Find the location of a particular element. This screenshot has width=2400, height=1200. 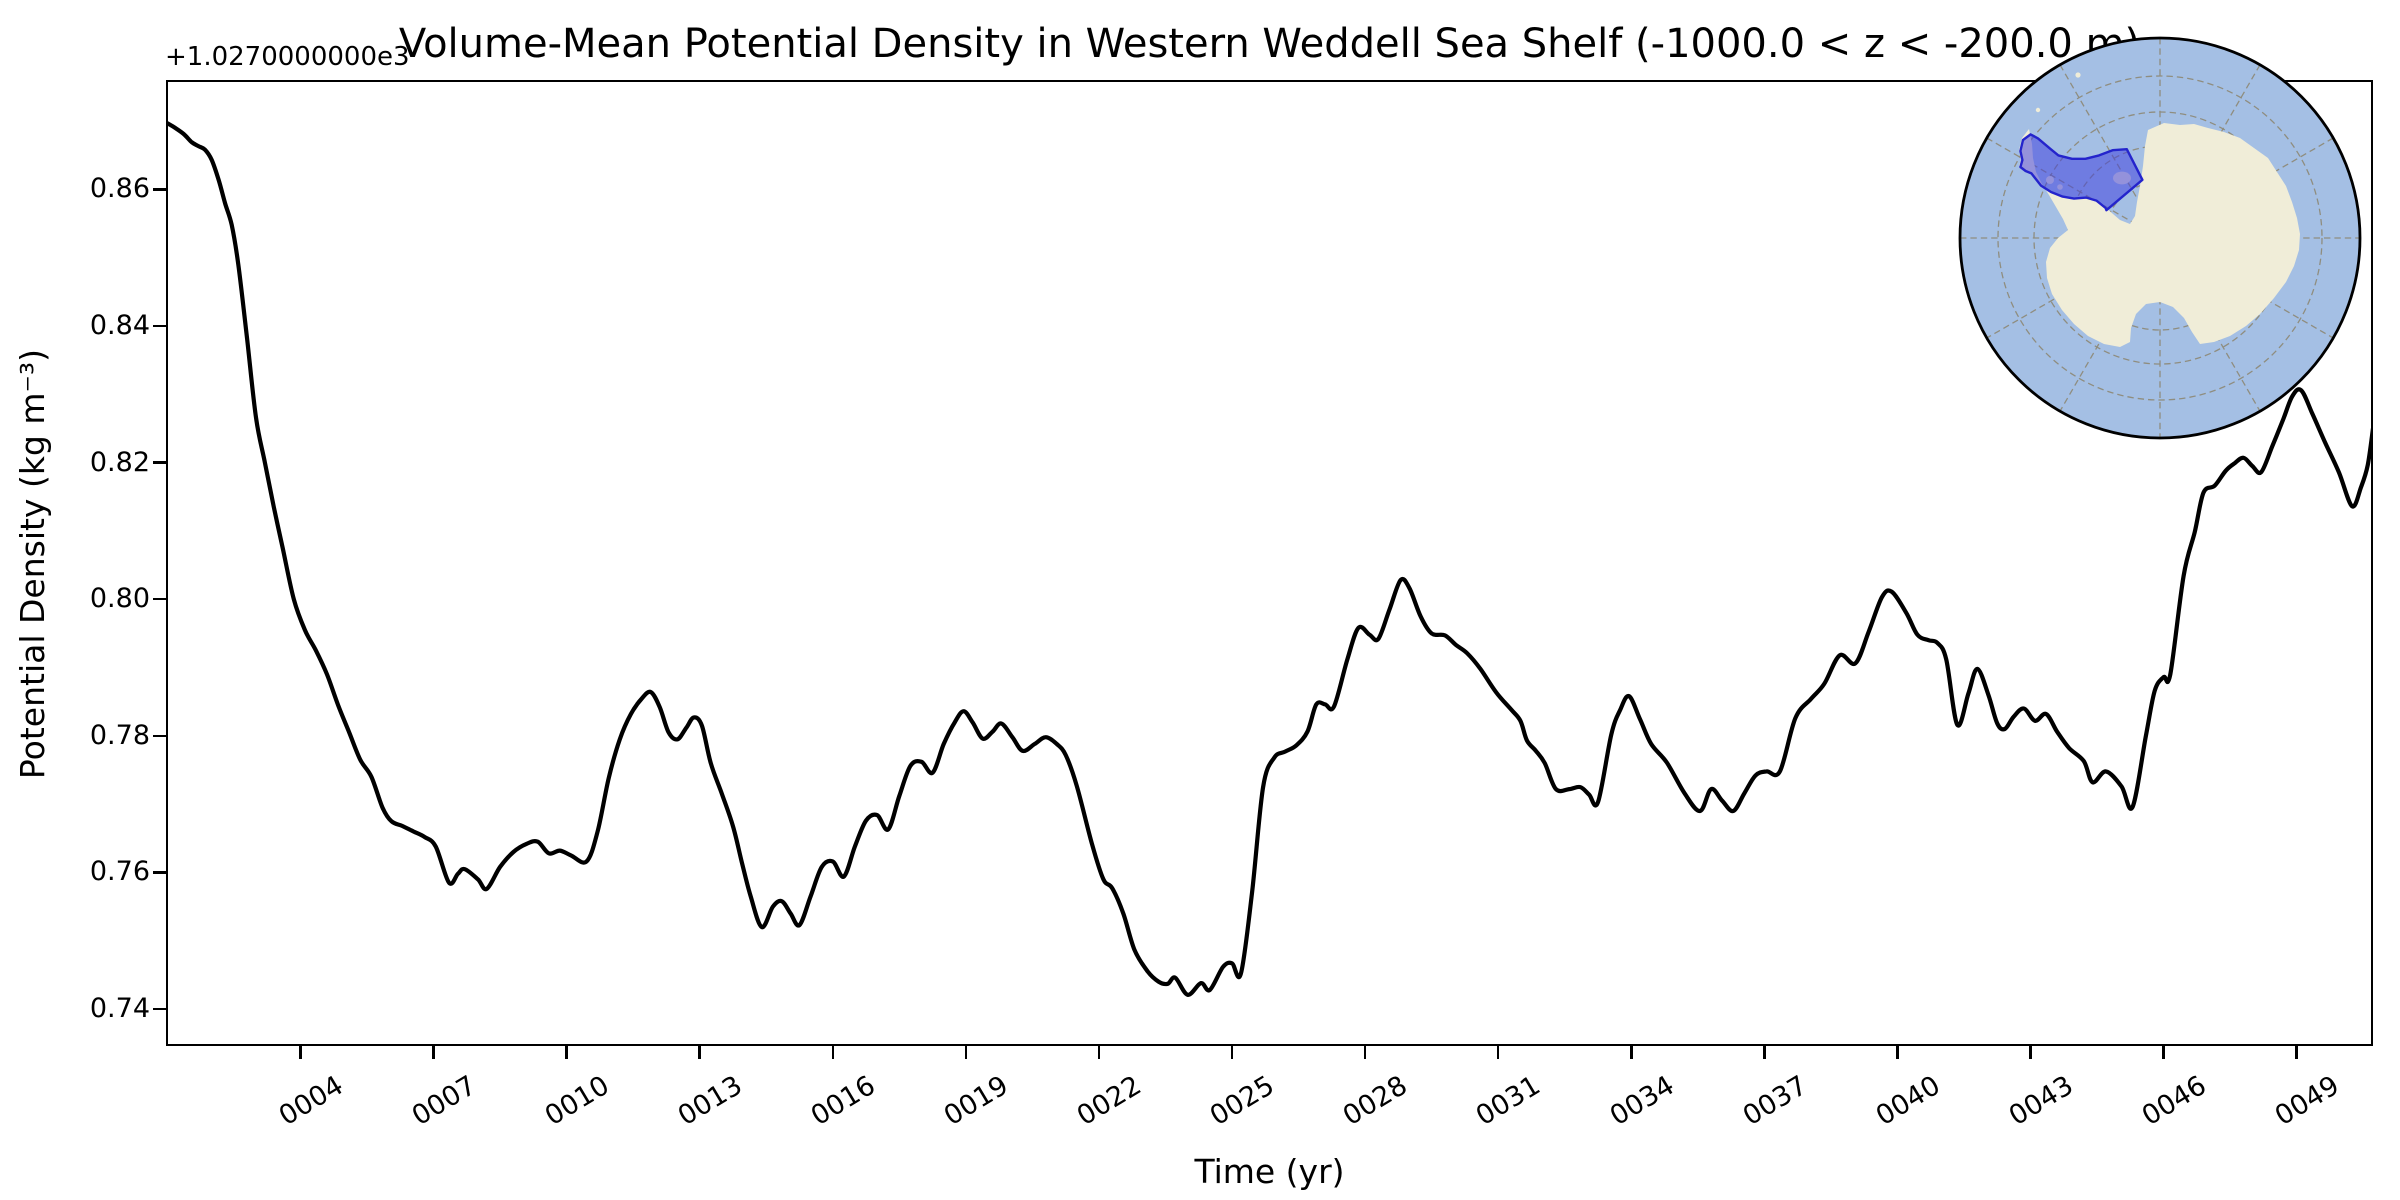

x-tick-label: 0028 is located at coordinates (1376, 1101).